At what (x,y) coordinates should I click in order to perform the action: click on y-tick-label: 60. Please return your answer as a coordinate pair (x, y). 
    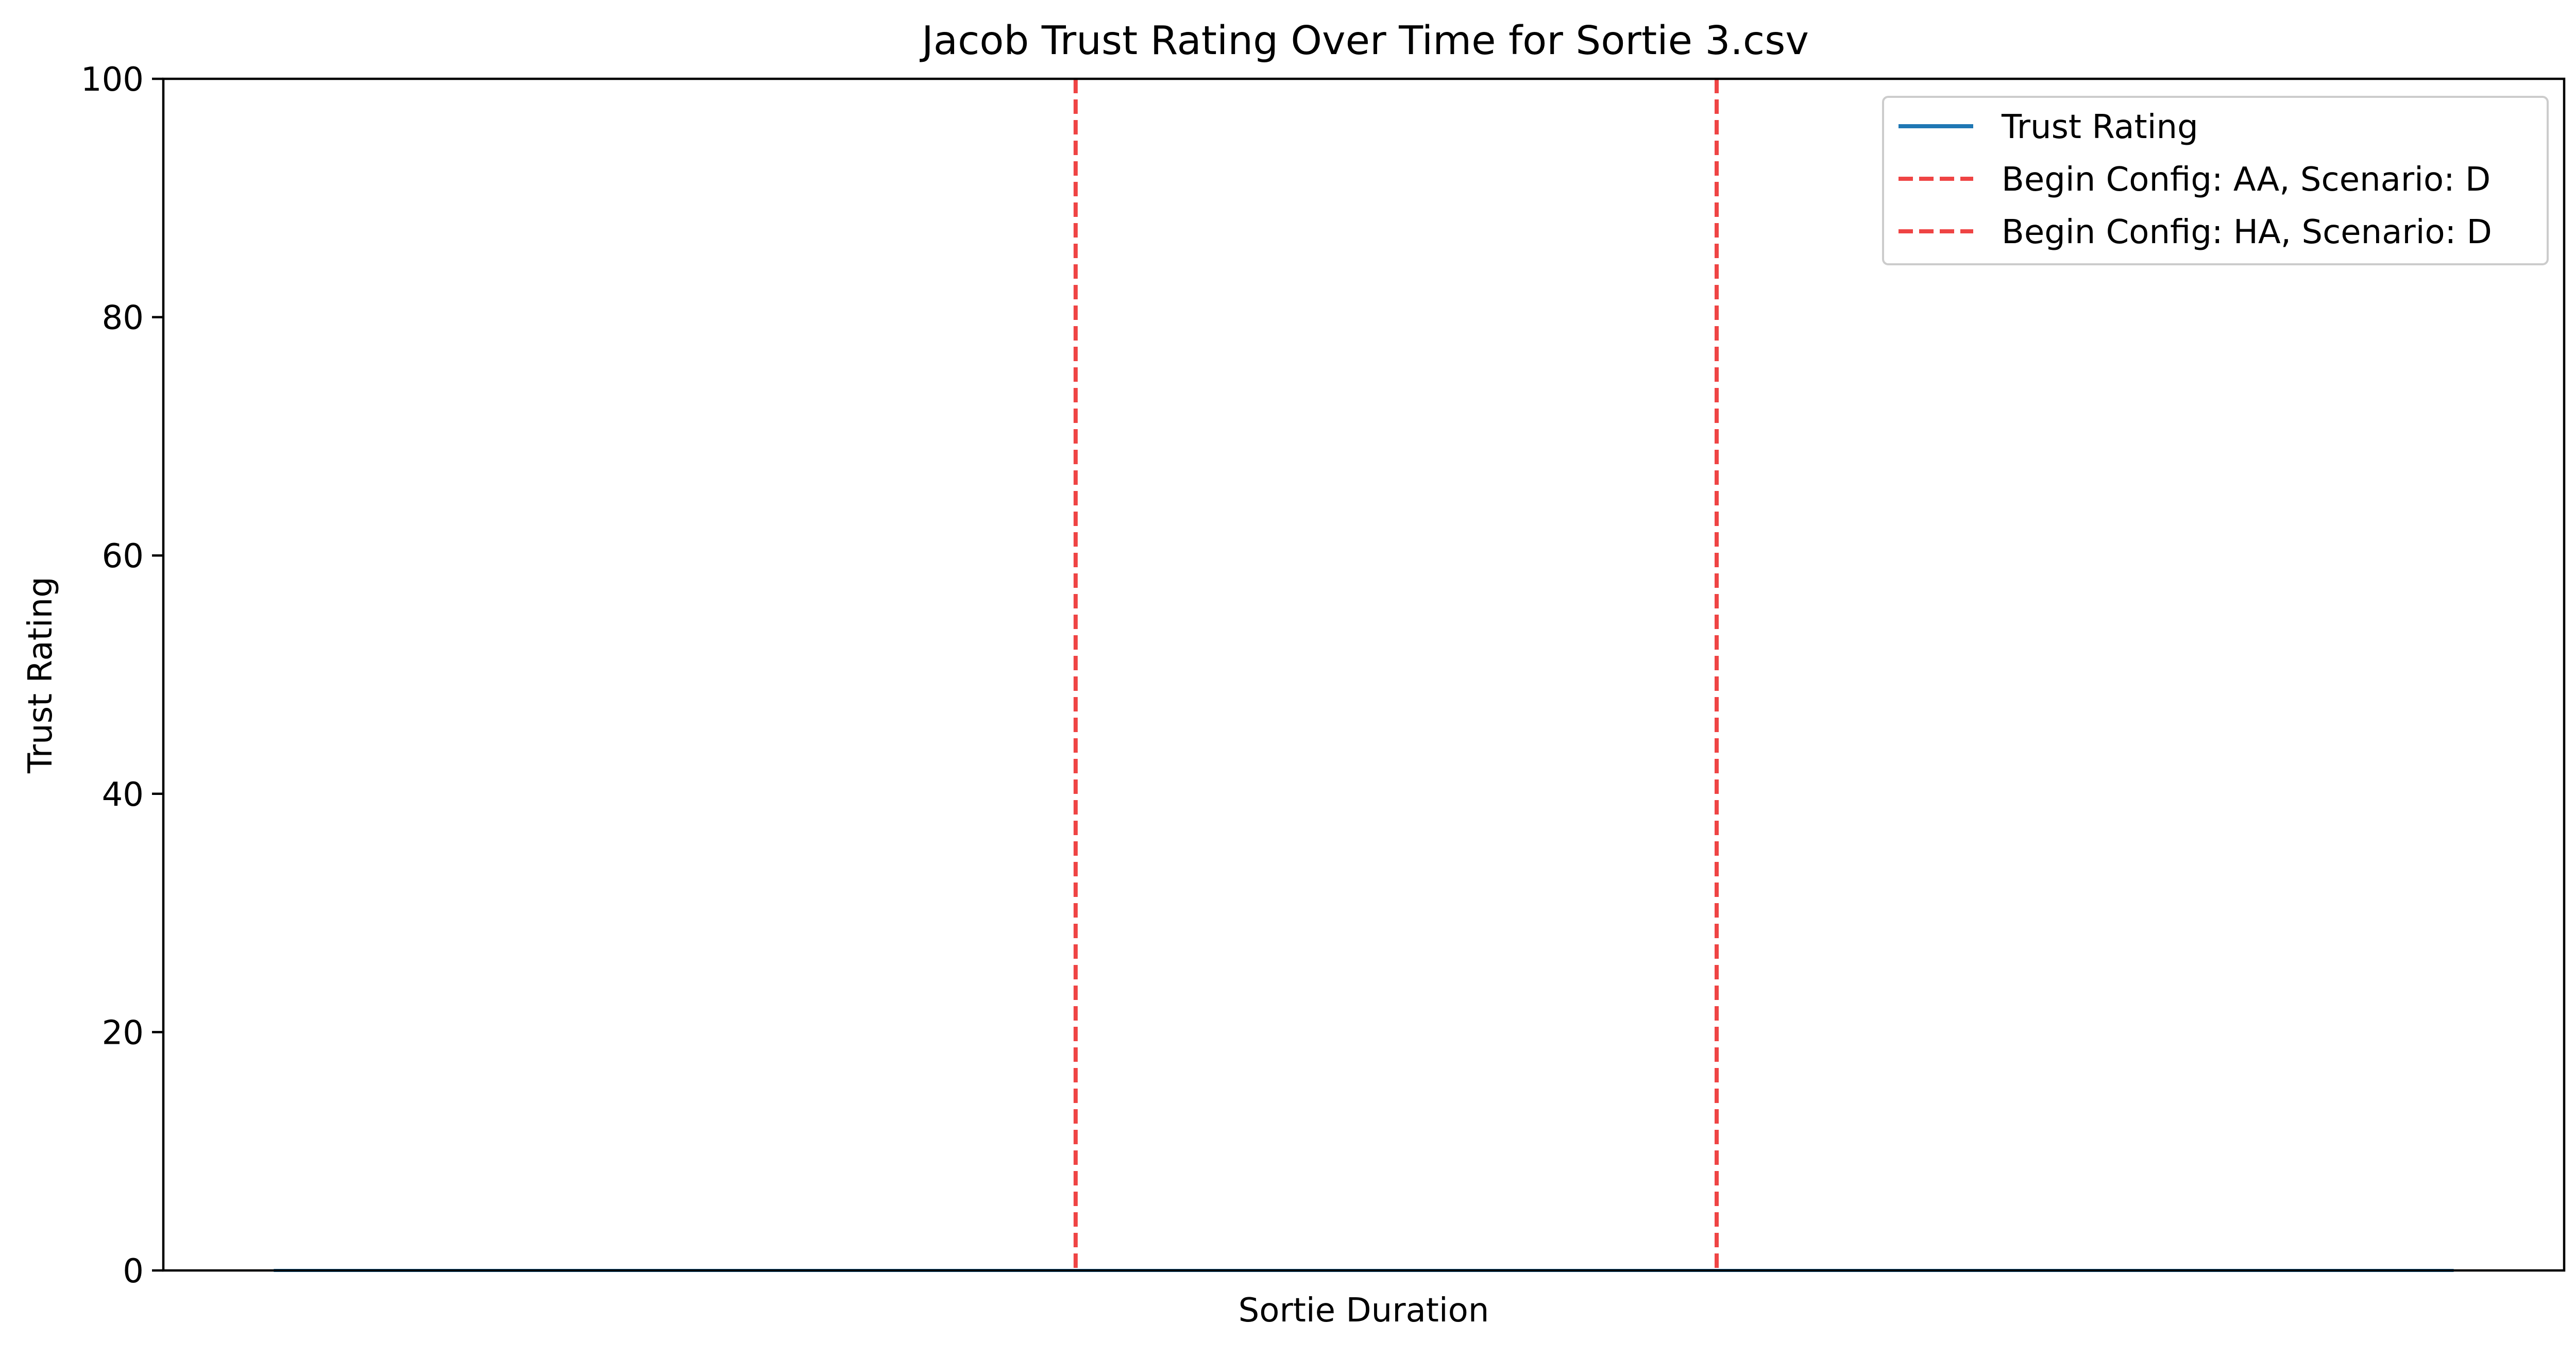
    Looking at the image, I should click on (123, 556).